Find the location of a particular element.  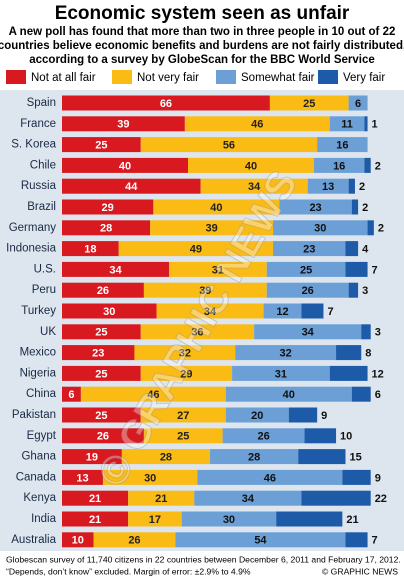

y-tick-label: Peru is located at coordinates (44, 290).